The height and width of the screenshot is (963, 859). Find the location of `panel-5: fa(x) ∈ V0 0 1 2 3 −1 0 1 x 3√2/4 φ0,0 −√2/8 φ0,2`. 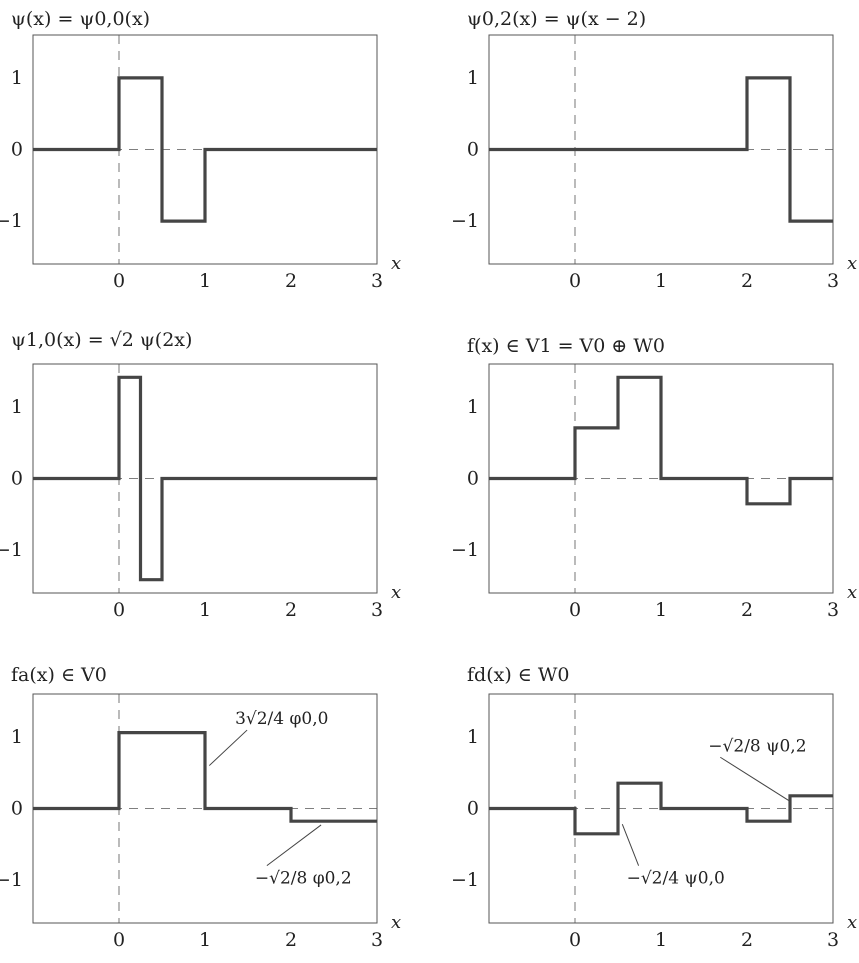

panel-5: fa(x) ∈ V0 0 1 2 3 −1 0 1 x 3√2/4 φ0,0 −√2/8 φ0,2 is located at coordinates (200, 807).